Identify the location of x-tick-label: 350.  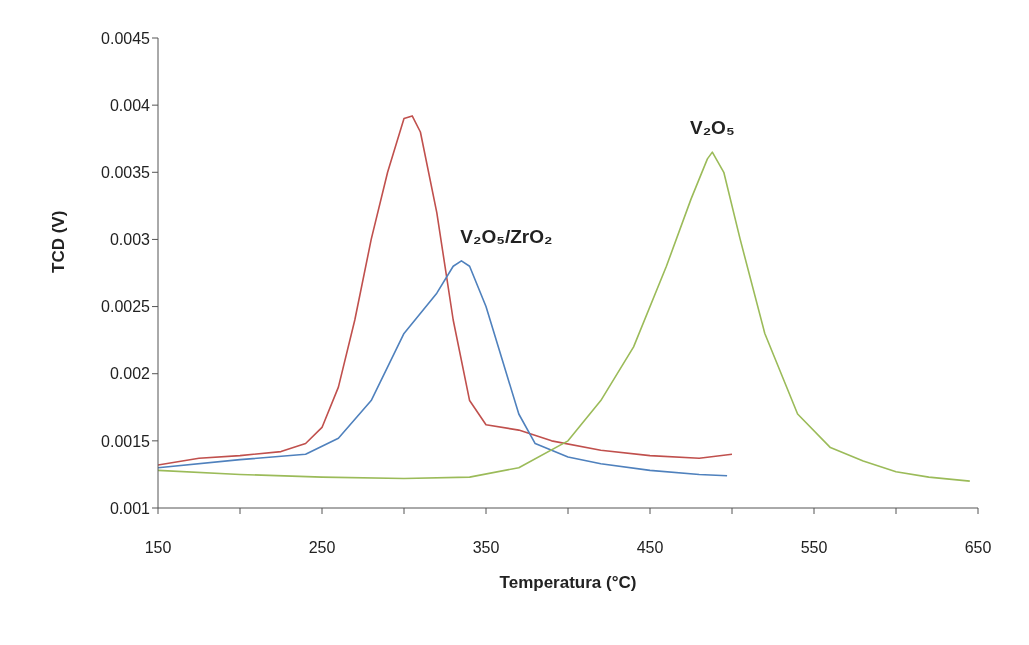
(486, 548).